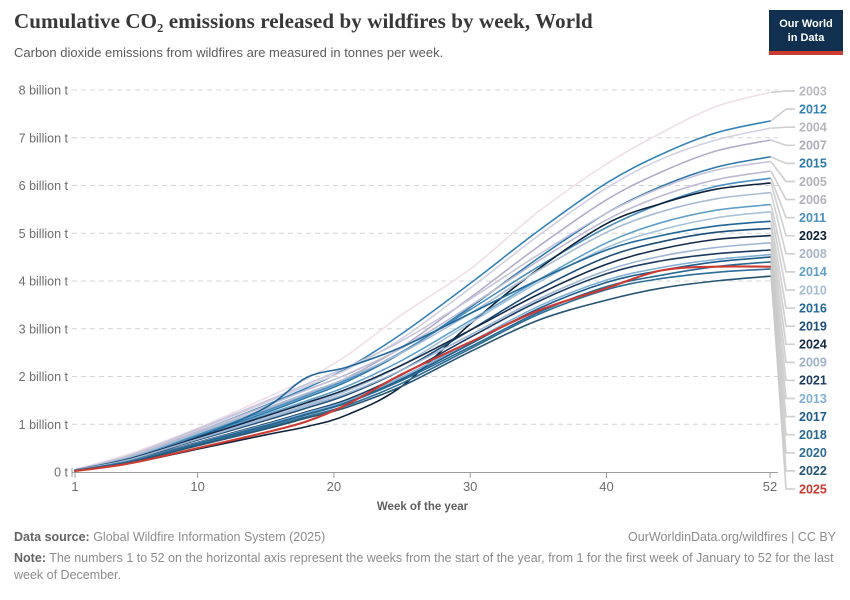  Describe the element at coordinates (813, 128) in the screenshot. I see `year-label-2004: 2004` at that location.